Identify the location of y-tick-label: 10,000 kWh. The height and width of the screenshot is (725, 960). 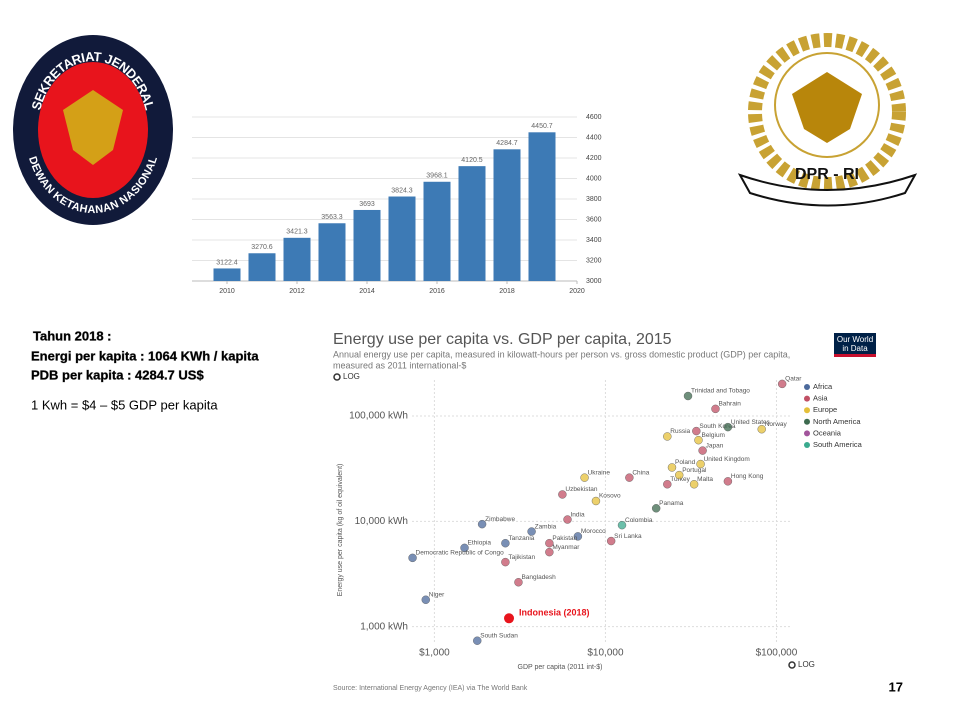
(381, 521).